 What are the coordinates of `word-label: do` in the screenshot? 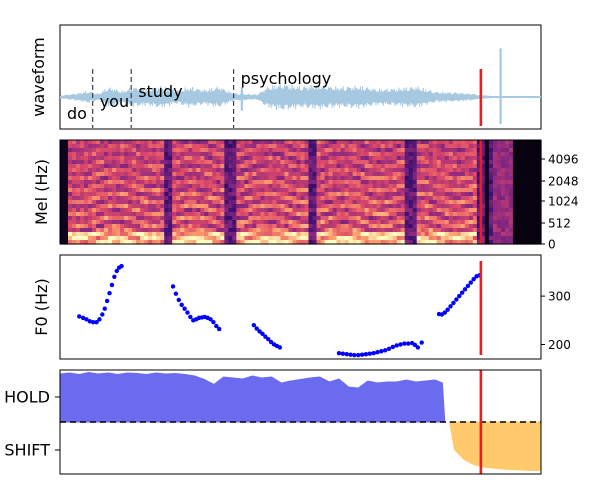 It's located at (77, 113).